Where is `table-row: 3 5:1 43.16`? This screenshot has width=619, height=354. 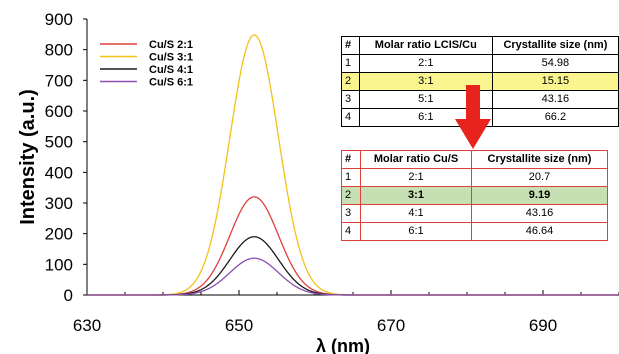 table-row: 3 5:1 43.16 is located at coordinates (480, 99).